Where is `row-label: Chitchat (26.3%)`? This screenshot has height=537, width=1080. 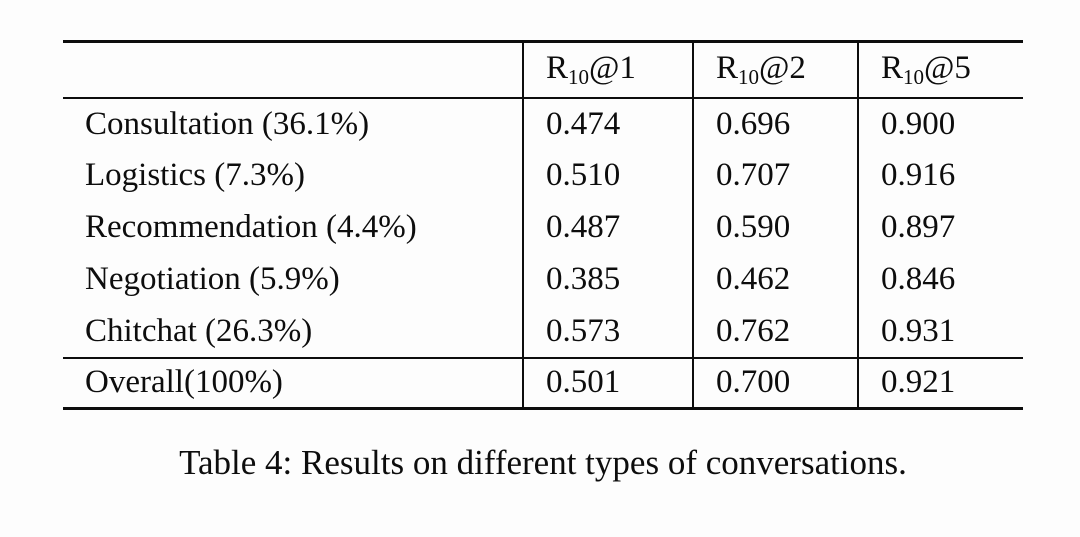
row-label: Chitchat (26.3%) is located at coordinates (199, 330).